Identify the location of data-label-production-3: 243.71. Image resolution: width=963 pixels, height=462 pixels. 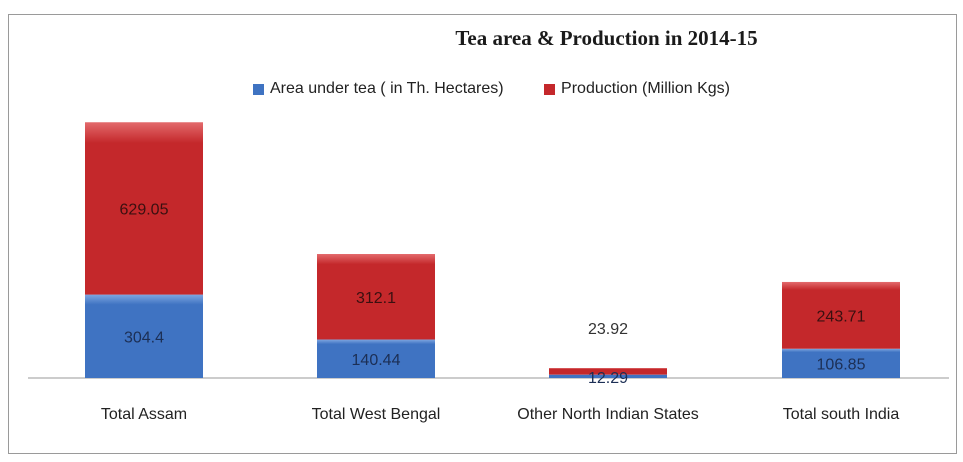
(841, 316).